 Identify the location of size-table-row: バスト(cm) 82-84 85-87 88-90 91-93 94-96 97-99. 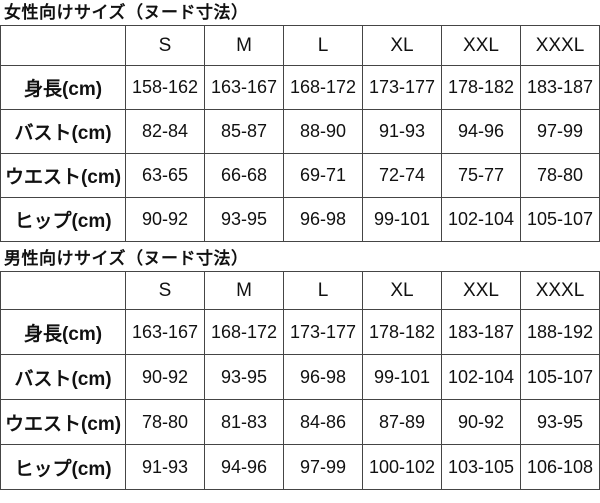
(300, 131).